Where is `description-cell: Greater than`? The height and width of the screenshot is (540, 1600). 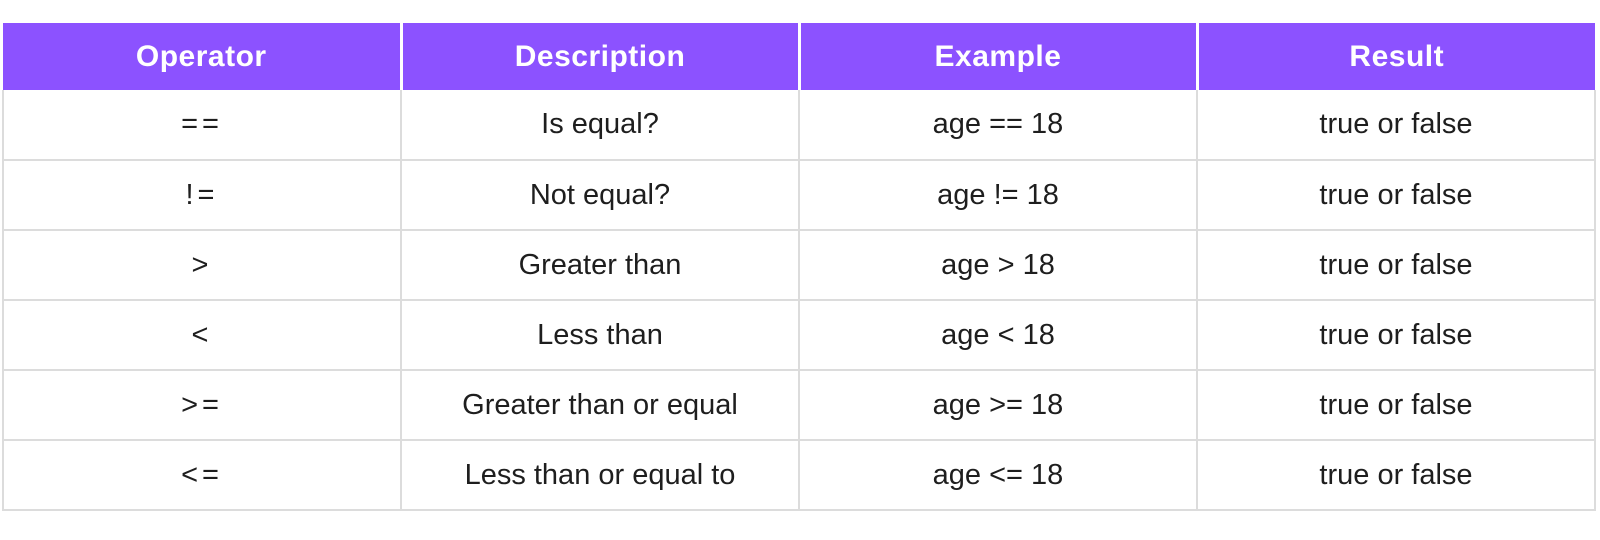 description-cell: Greater than is located at coordinates (600, 265).